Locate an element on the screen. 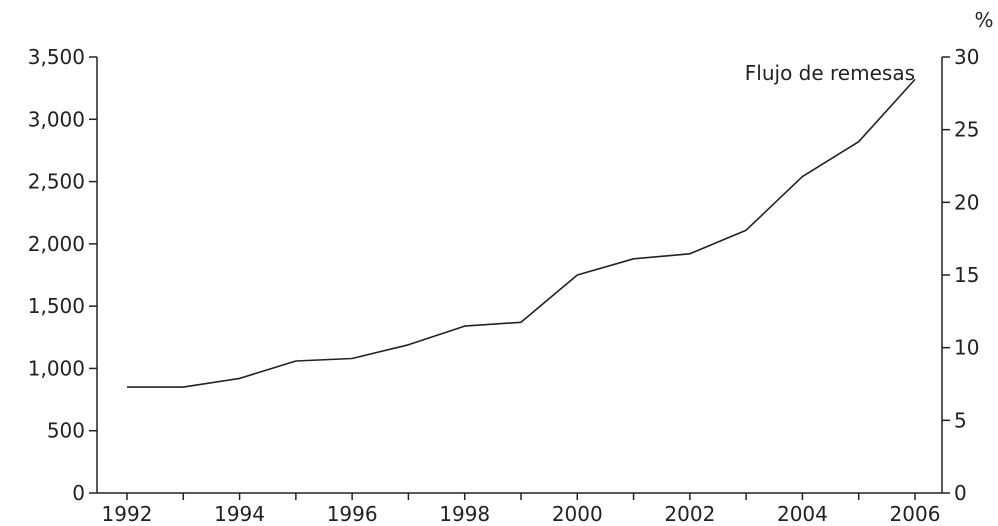  right-y-axis: % 0 5 10 15 20 25 30 is located at coordinates (967, 256).